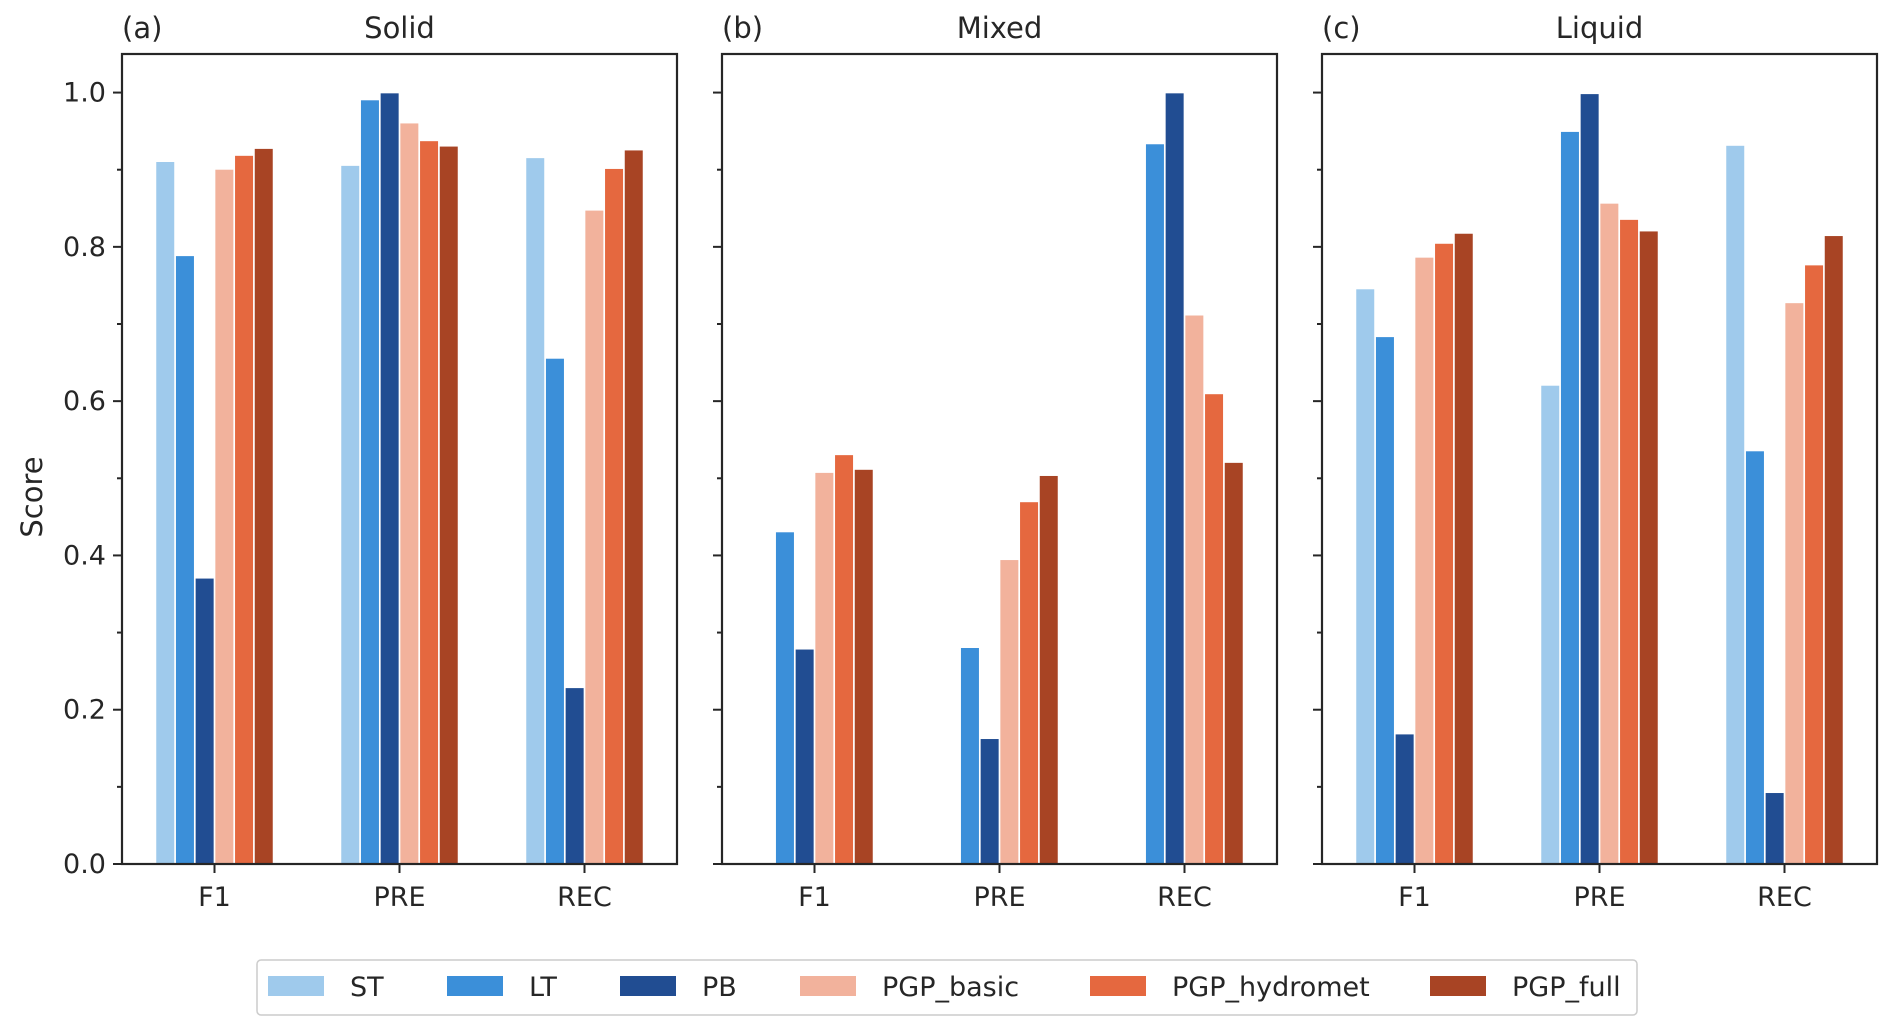  I want to click on panel-label: (b), so click(742, 28).